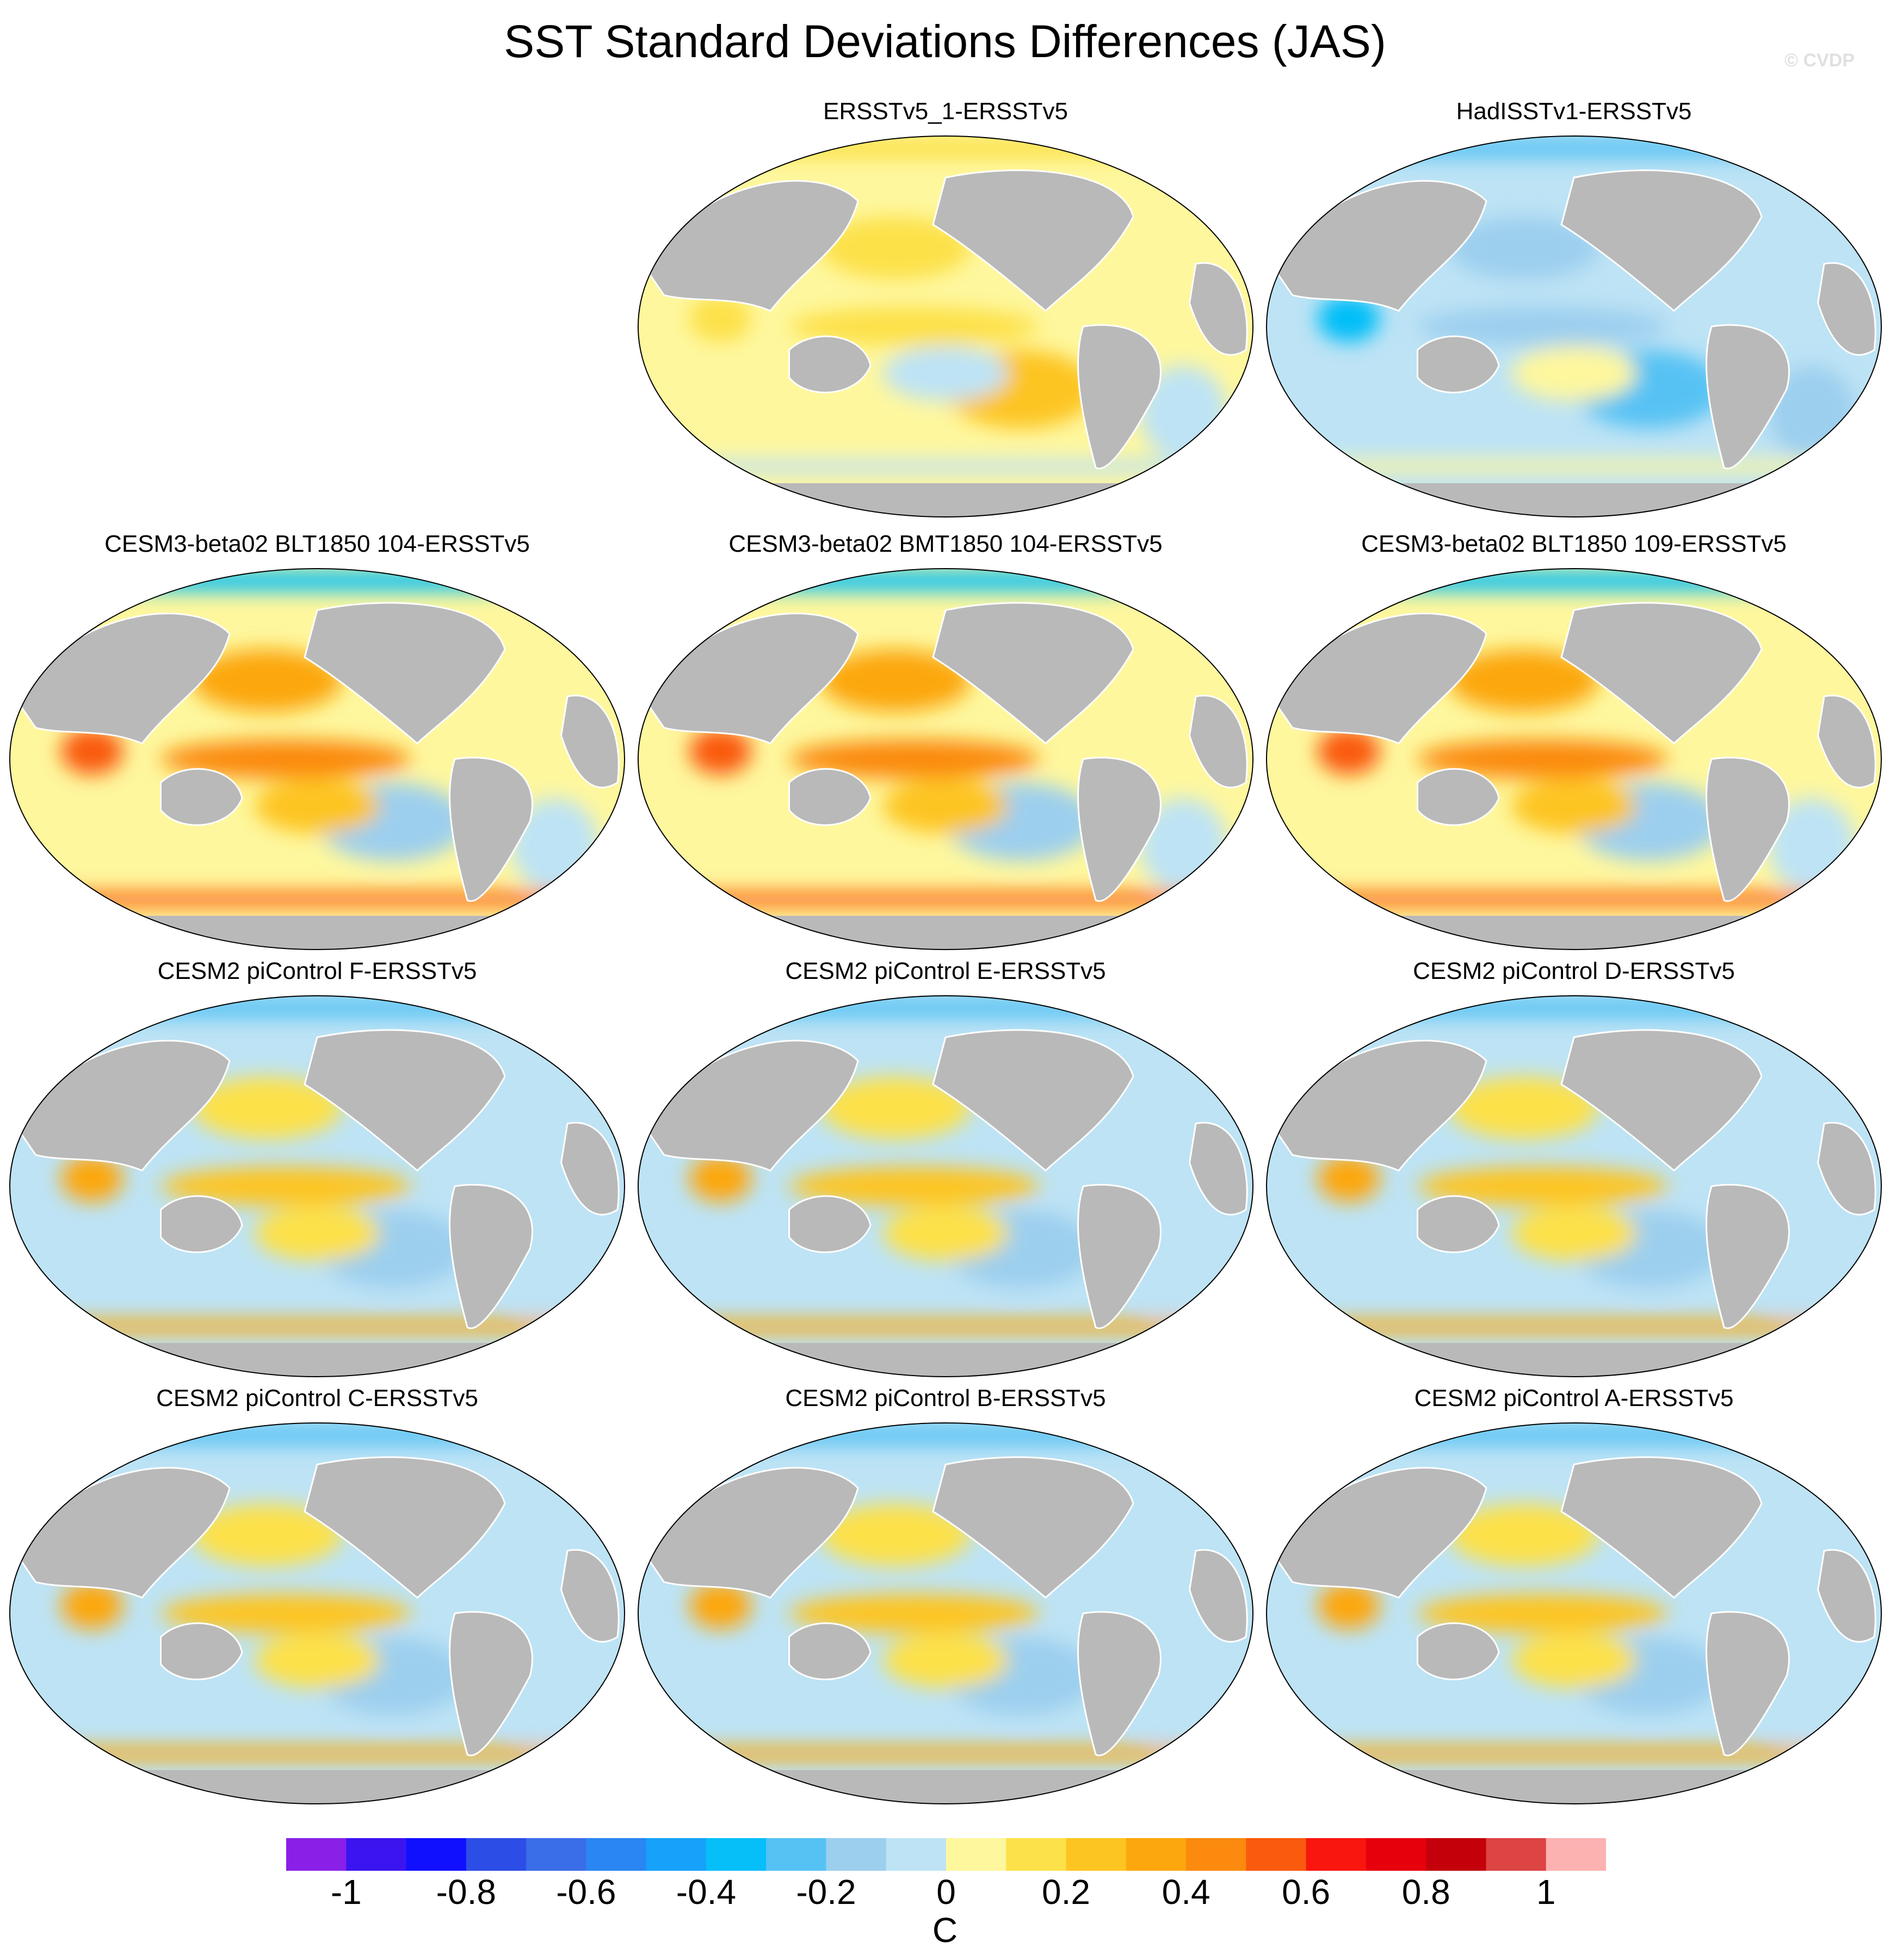  Describe the element at coordinates (1066, 1892) in the screenshot. I see `colorbar-tick-label: 0.2` at that location.